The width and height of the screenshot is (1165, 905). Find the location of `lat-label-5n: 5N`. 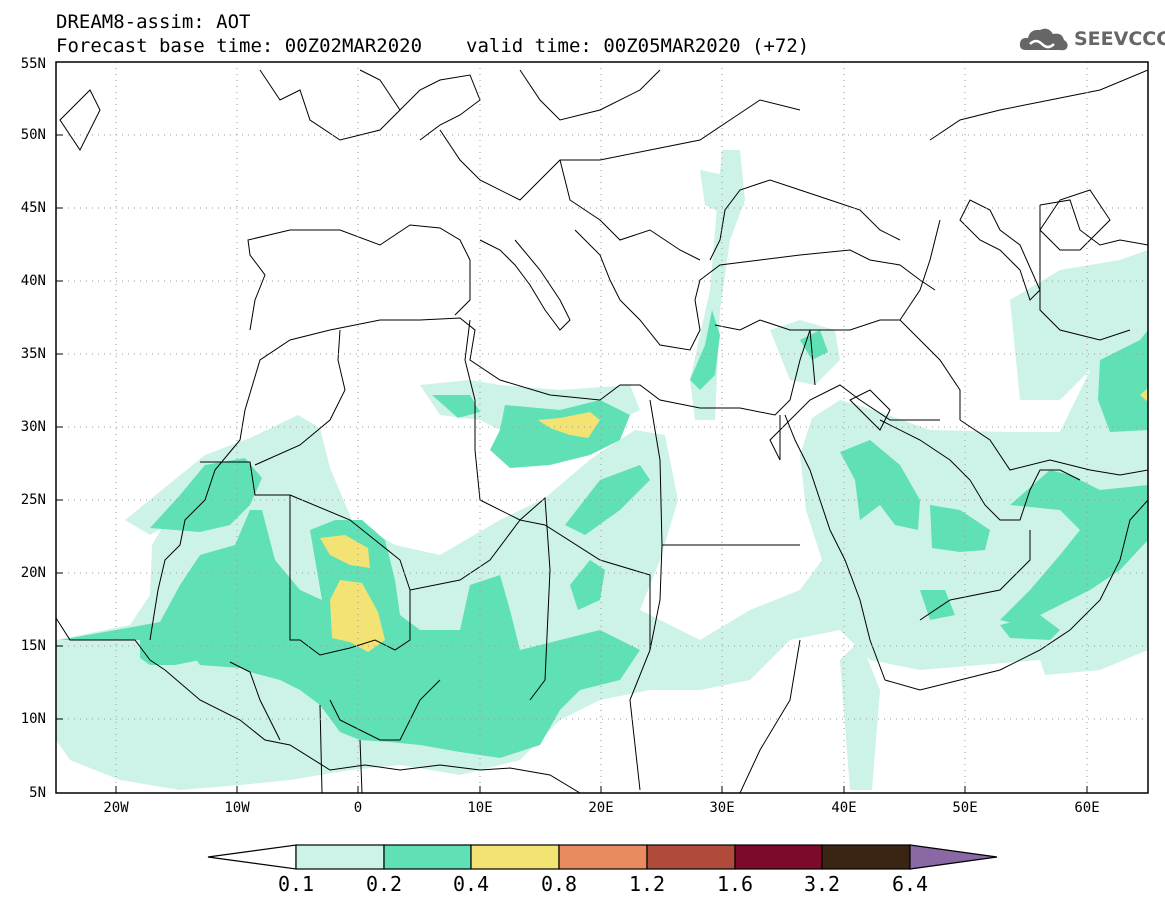

lat-label-5n: 5N is located at coordinates (37, 793).